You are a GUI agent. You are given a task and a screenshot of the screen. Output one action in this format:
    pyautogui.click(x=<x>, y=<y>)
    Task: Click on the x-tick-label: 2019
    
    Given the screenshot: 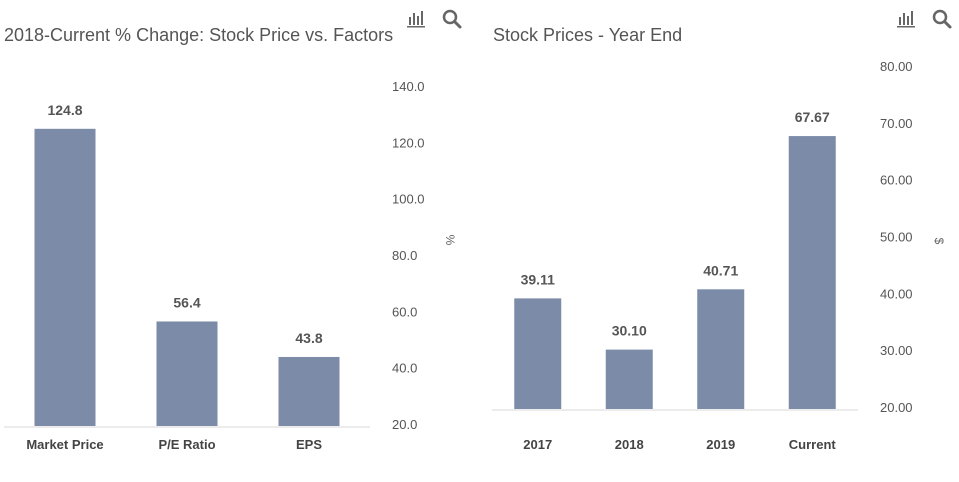 What is the action you would take?
    pyautogui.click(x=720, y=444)
    